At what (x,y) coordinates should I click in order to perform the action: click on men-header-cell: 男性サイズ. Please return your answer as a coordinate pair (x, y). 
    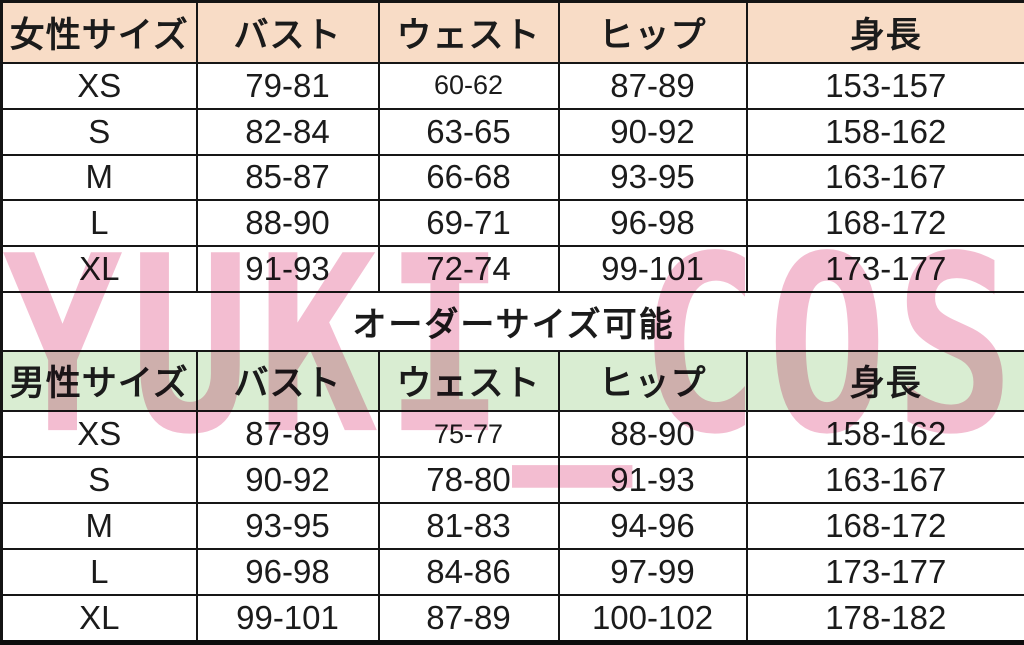
    Looking at the image, I should click on (99, 381).